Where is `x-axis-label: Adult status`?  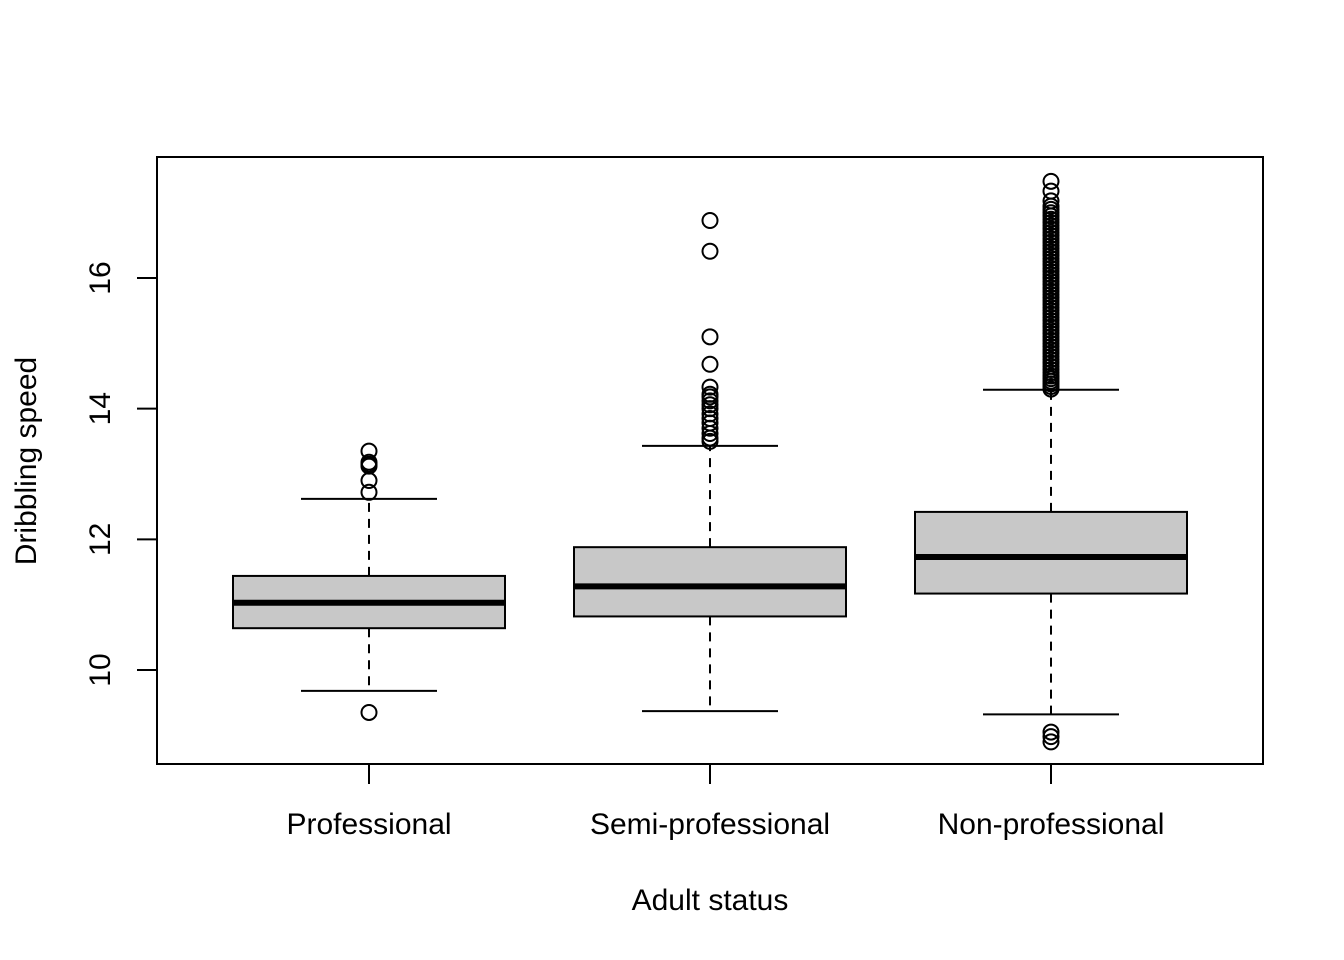
x-axis-label: Adult status is located at coordinates (710, 900).